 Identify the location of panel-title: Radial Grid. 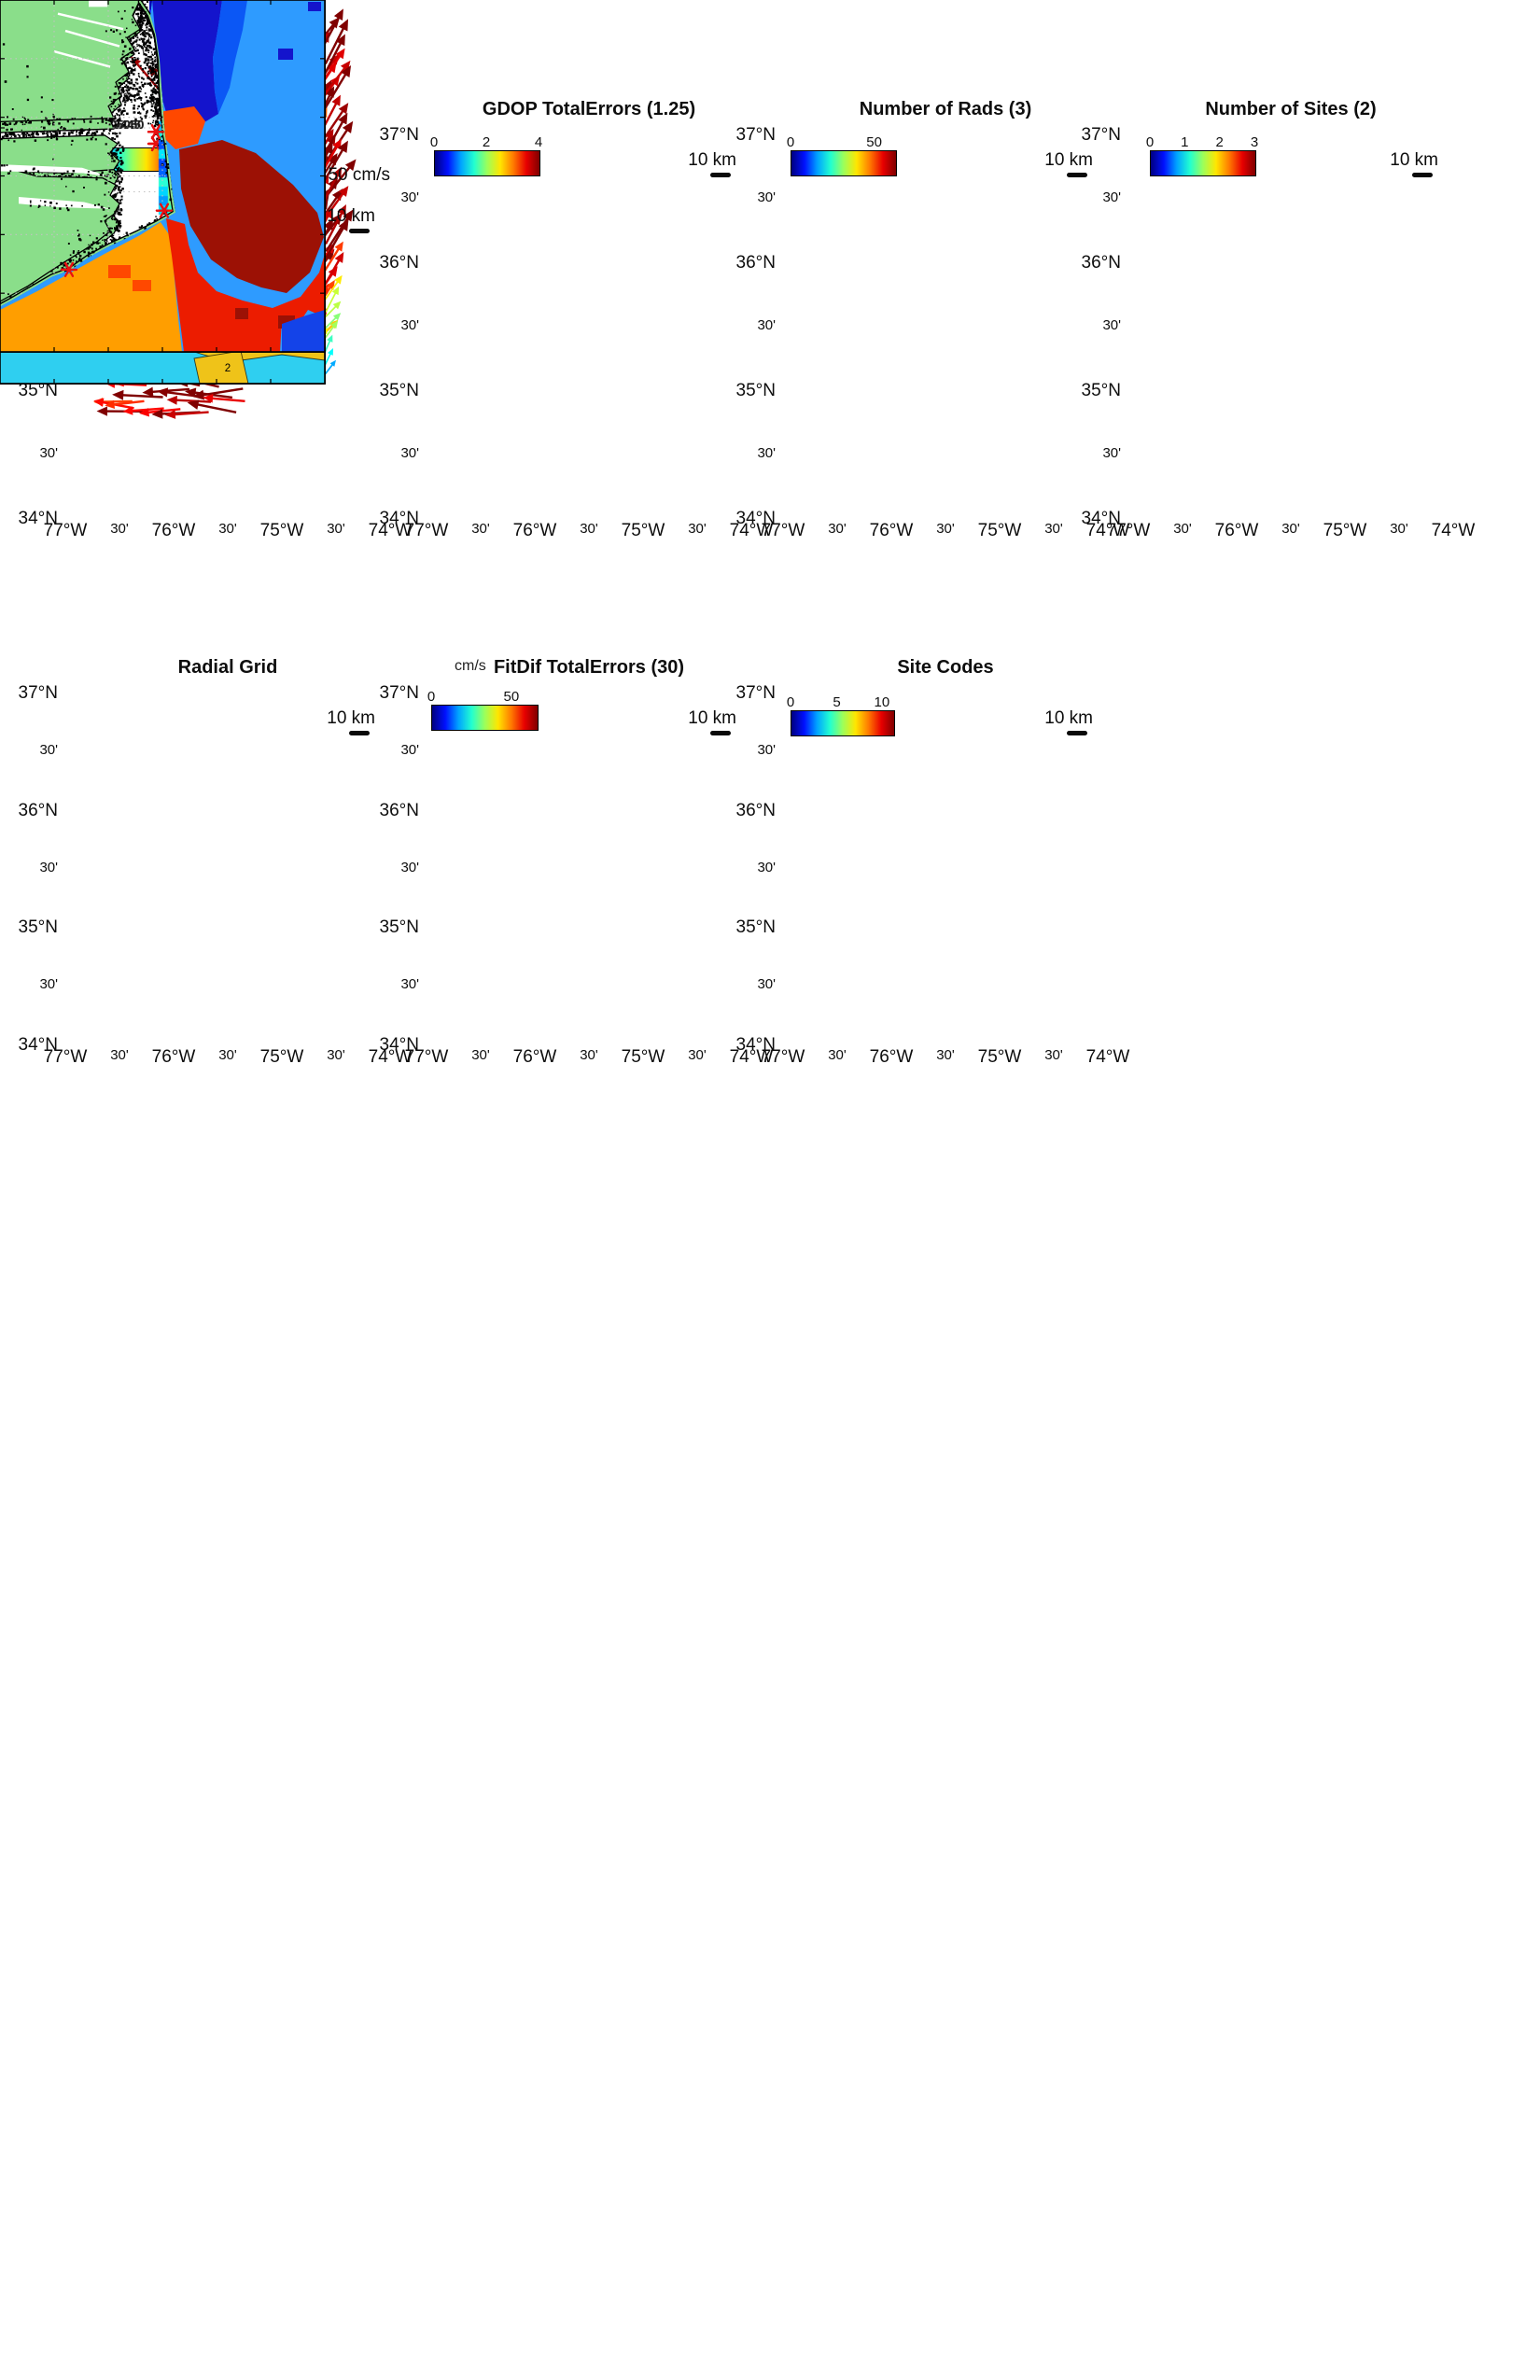
(227, 668).